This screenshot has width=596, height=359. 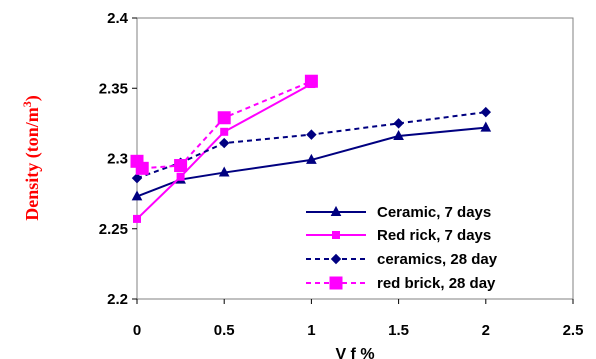 I want to click on series-red-brick-28-day, so click(x=224, y=124).